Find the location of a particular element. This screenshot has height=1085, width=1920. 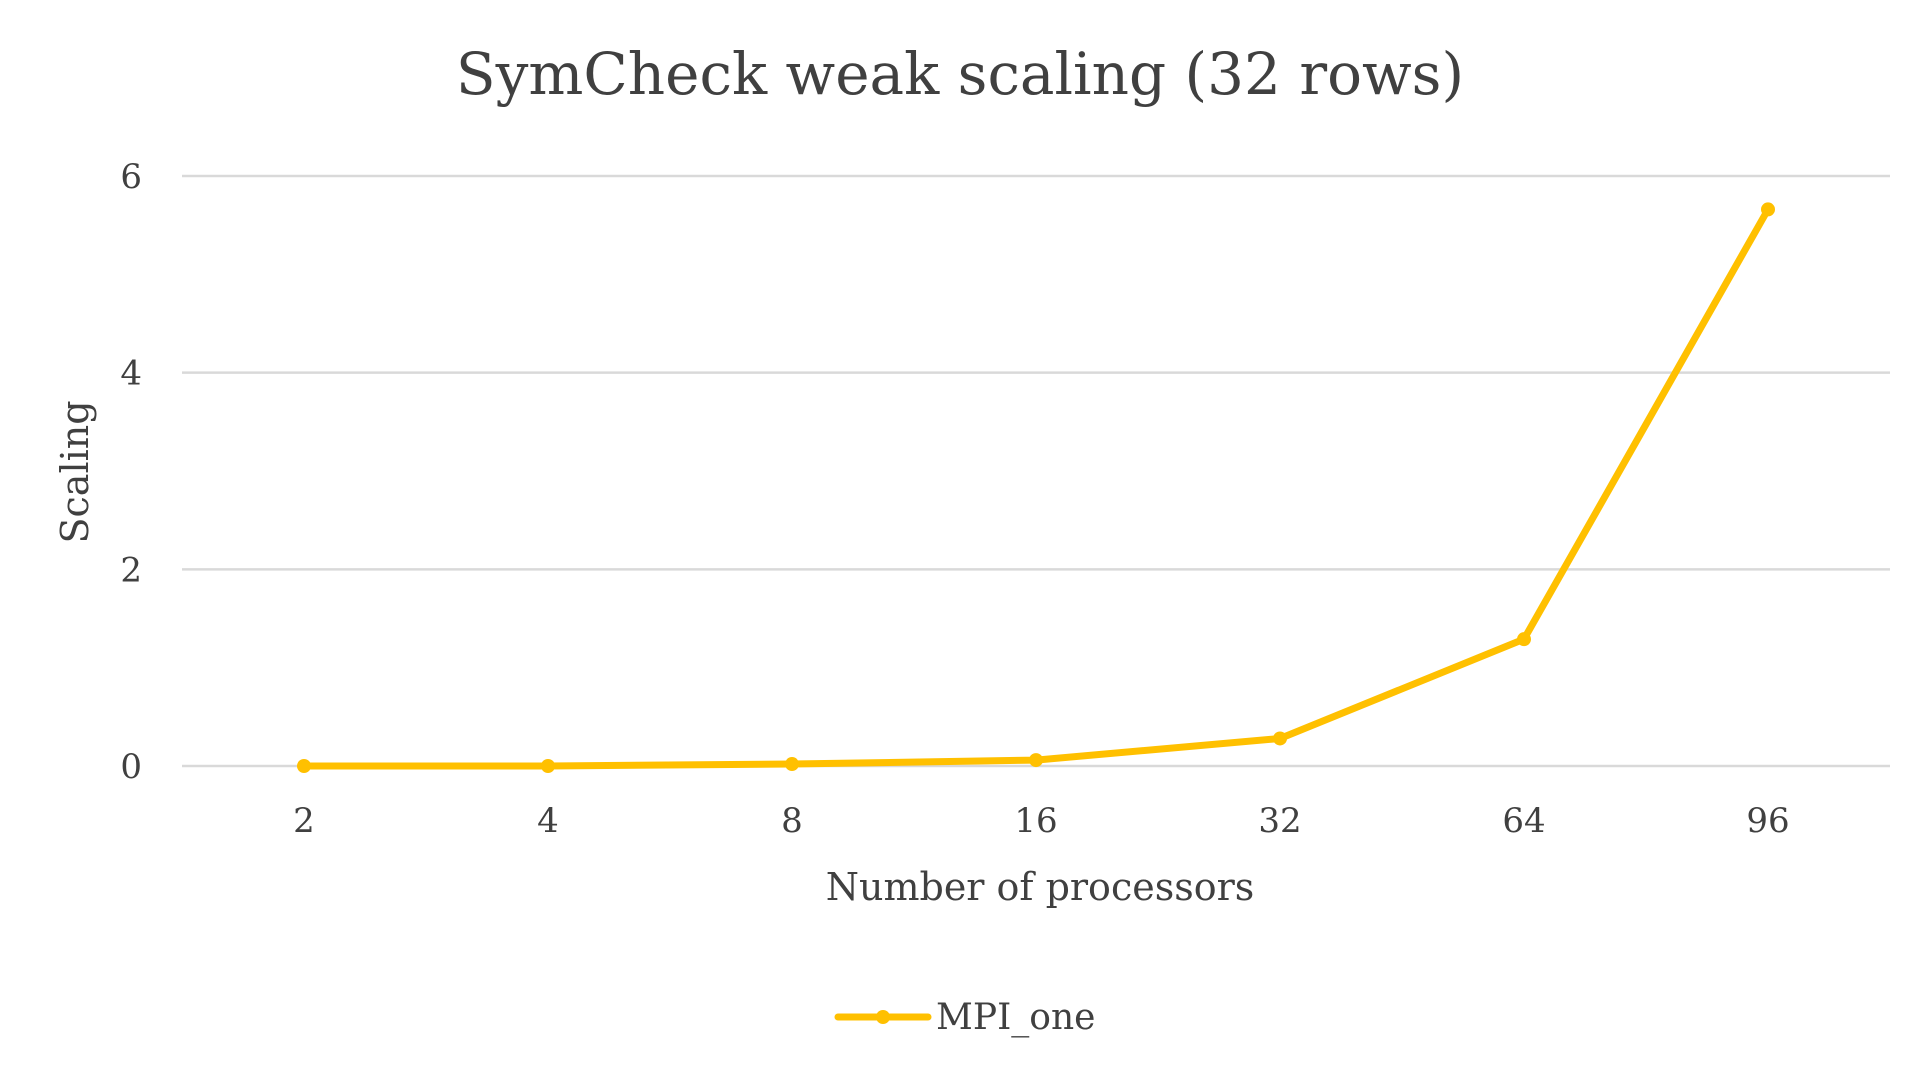

x-tick-label: 16 is located at coordinates (1035, 821).